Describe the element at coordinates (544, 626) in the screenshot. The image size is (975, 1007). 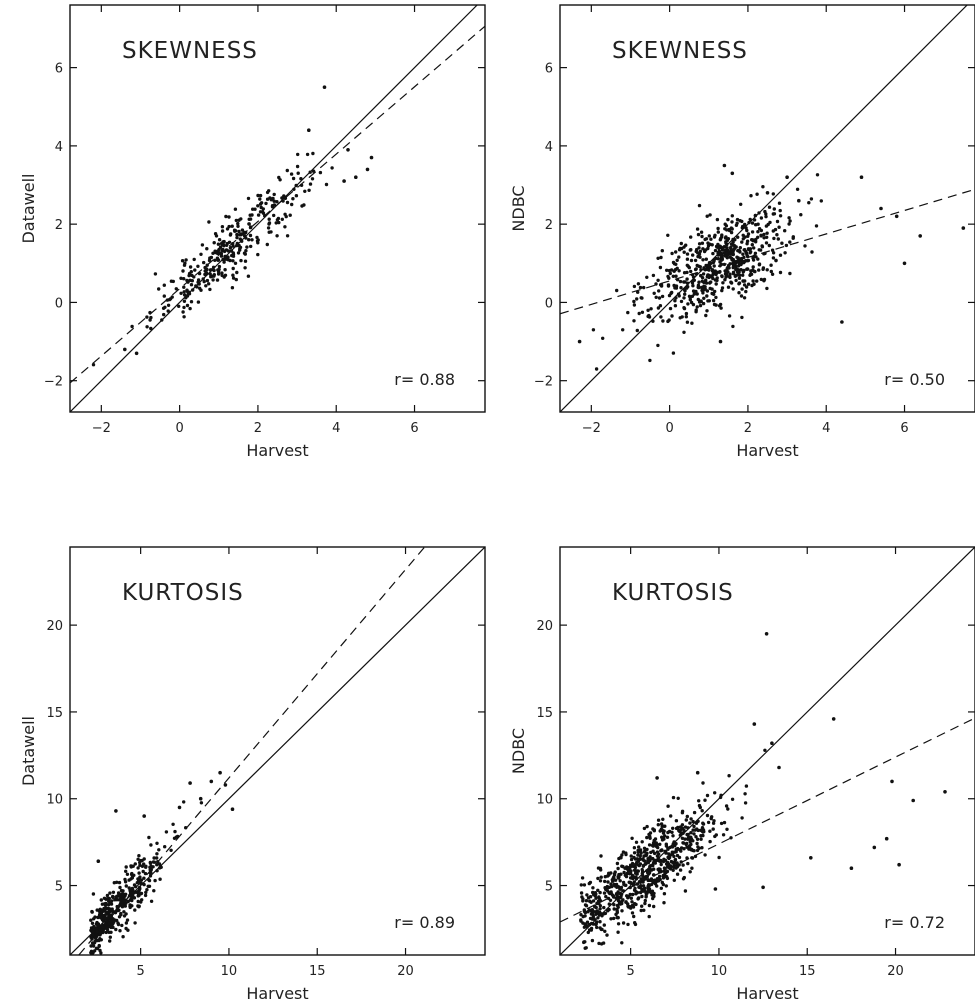
I see `panel-4-y-tick-label: 20` at that location.